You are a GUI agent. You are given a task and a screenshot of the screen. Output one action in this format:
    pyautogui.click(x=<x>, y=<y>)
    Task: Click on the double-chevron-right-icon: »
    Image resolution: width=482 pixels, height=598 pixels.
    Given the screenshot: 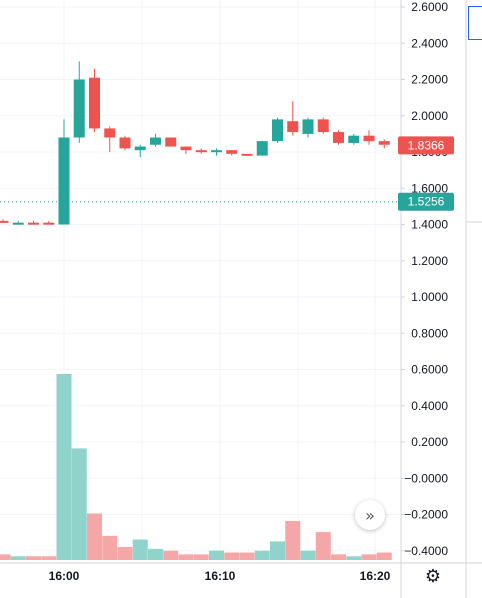 What is the action you would take?
    pyautogui.click(x=370, y=515)
    